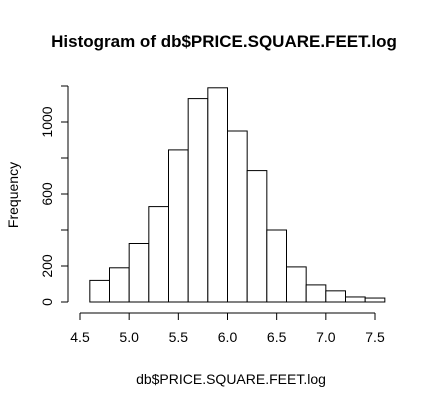 The image size is (438, 409). What do you see at coordinates (375, 337) in the screenshot?
I see `x-tick-label: 7.5` at bounding box center [375, 337].